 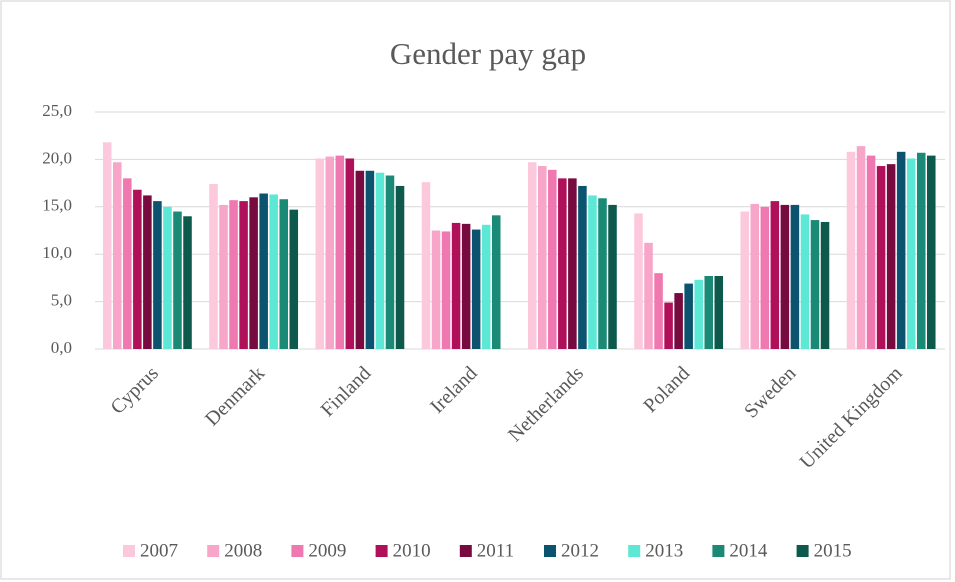 What do you see at coordinates (57, 157) in the screenshot?
I see `y-tick-label: 20,0` at bounding box center [57, 157].